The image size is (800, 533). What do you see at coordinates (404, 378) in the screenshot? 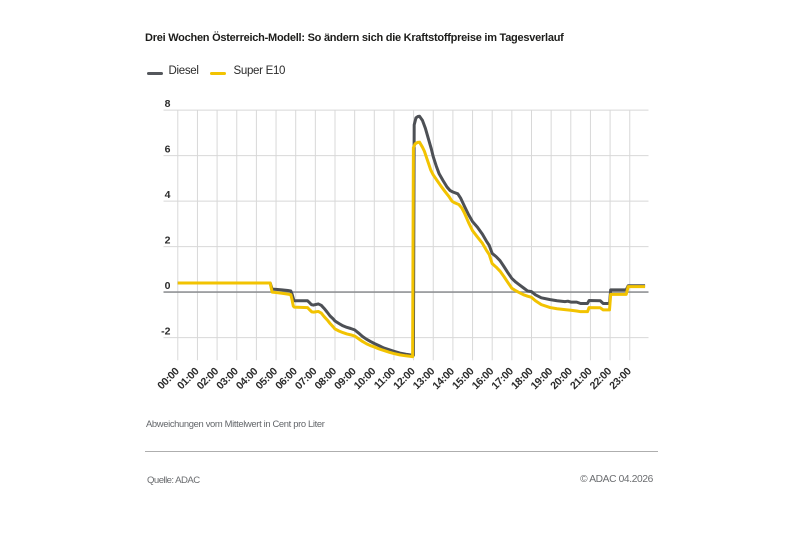
I see `svg-text: 12:00` at bounding box center [404, 378].